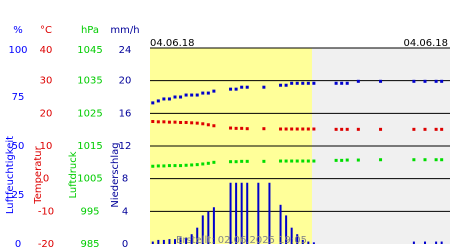 Image resolution: width=450 pixels, height=250 pixels. What do you see at coordinates (89, 50) in the screenshot?
I see `y-tick-label: 1045` at bounding box center [89, 50].